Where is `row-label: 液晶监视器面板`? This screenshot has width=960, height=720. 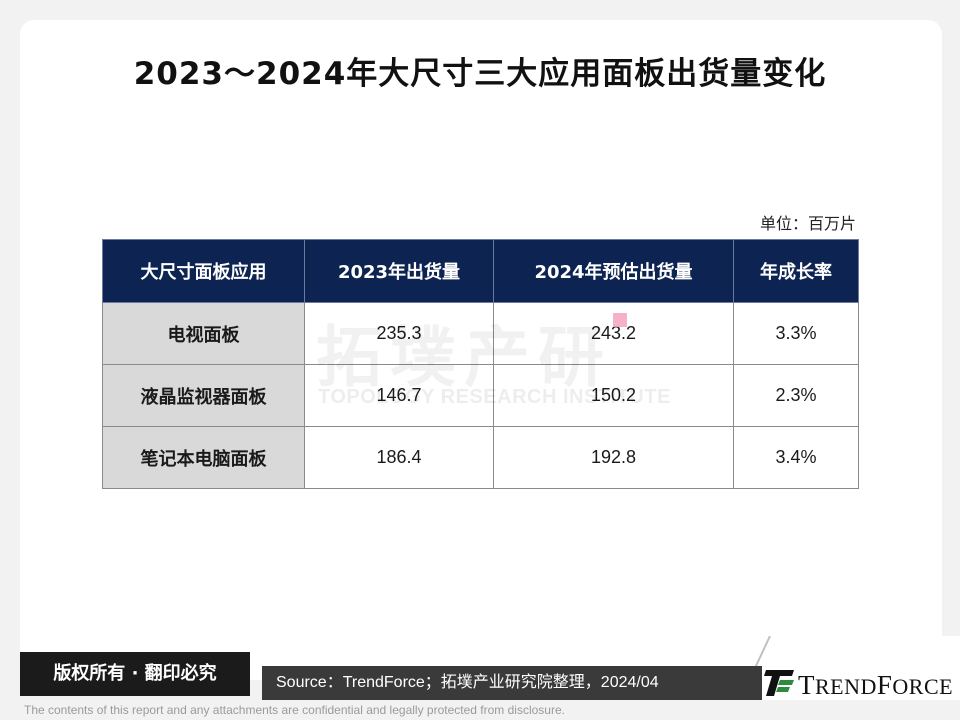 row-label: 液晶监视器面板 is located at coordinates (203, 395).